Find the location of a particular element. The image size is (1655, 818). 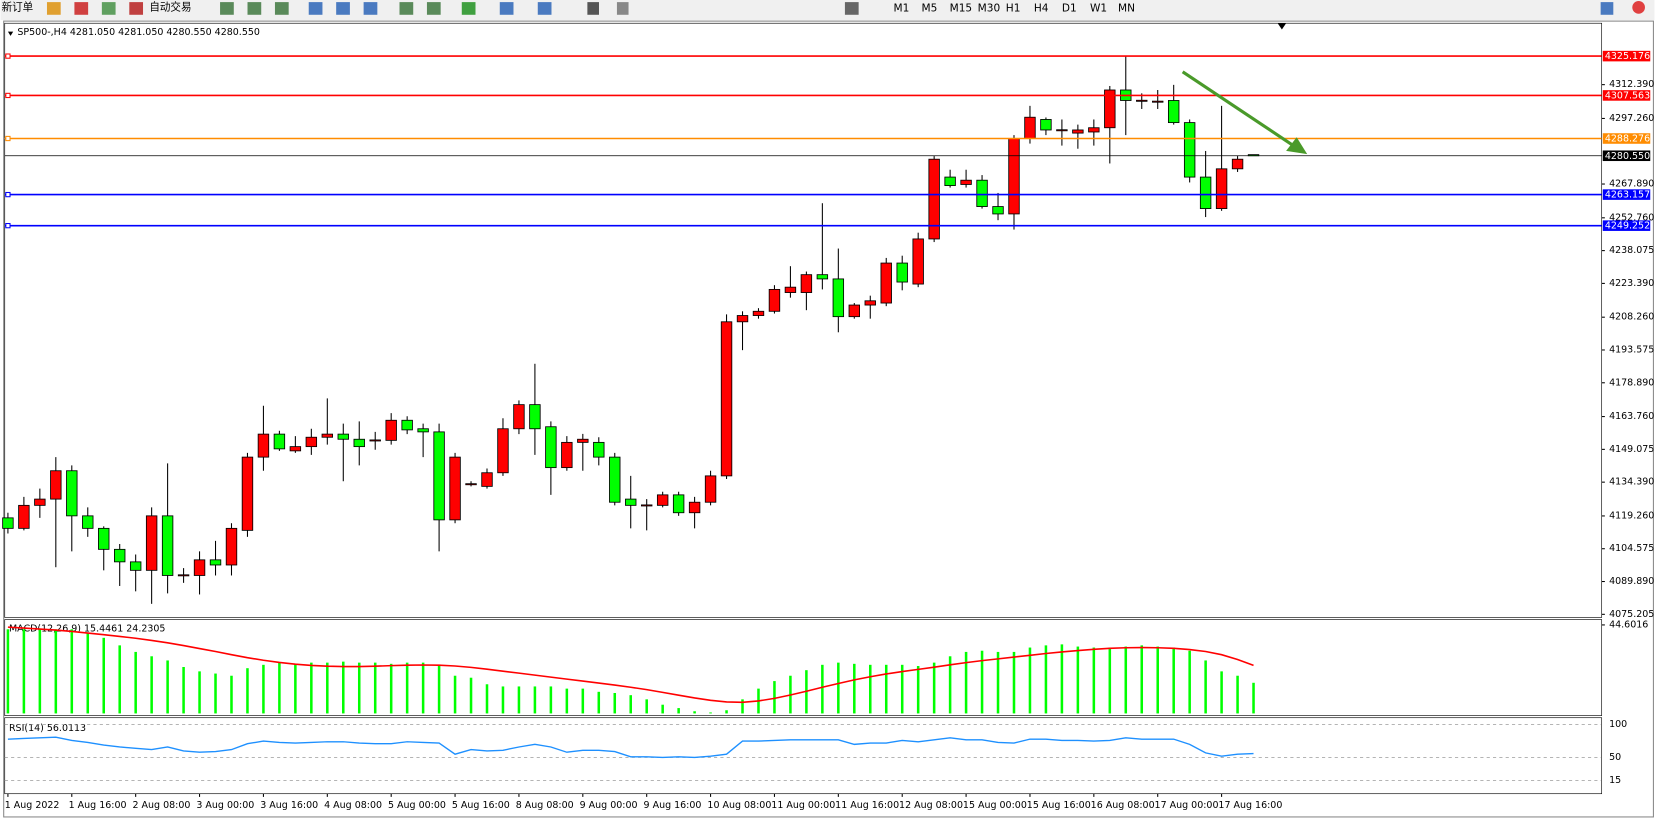

timeframe-button: M5 is located at coordinates (930, 8).